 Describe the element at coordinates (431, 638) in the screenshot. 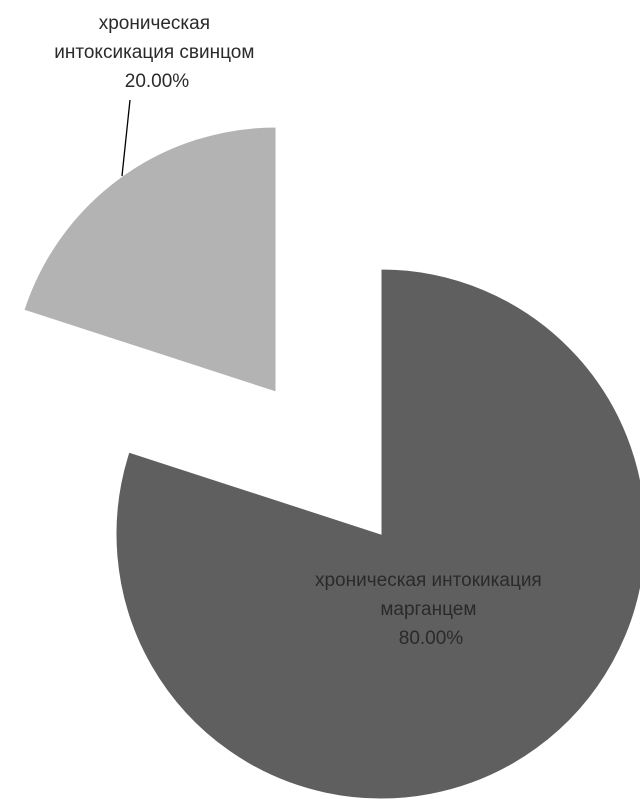

I see `label-manganese-percent: 80.00%` at that location.